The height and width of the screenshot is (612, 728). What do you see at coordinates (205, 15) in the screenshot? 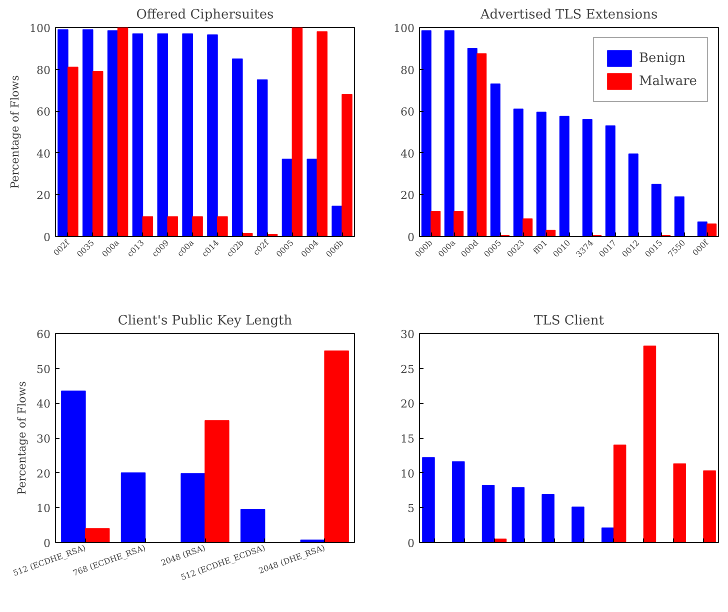
I see `chart-title: Offered Ciphersuites` at bounding box center [205, 15].